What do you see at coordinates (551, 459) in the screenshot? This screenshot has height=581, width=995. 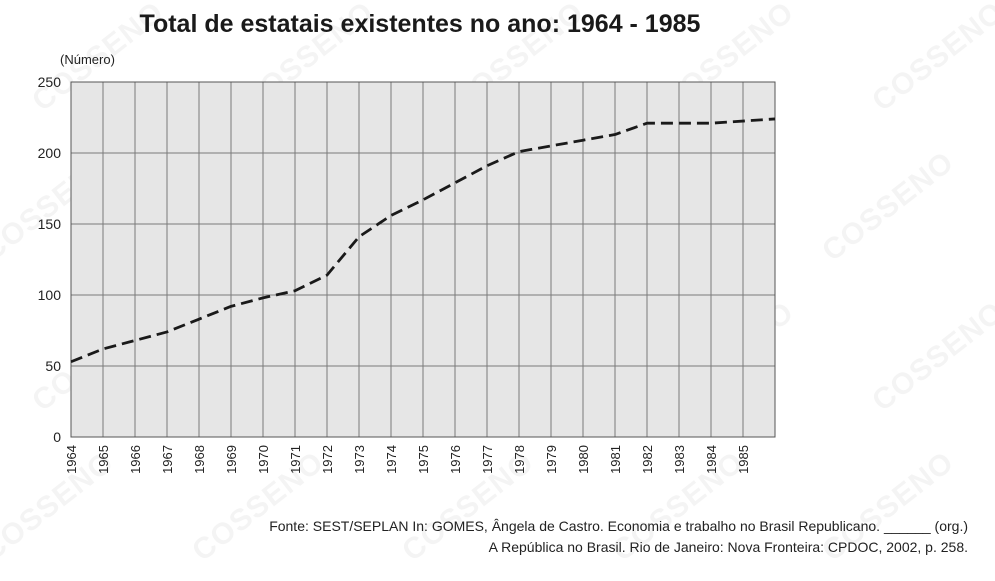 I see `x-tick-label: 1979` at bounding box center [551, 459].